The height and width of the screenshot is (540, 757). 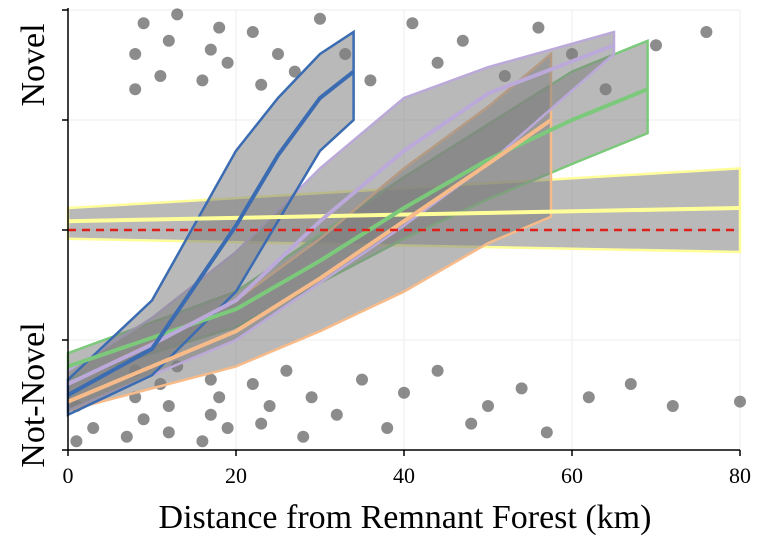 I want to click on x-axis-title: Distance from Remnant Forest (km), so click(x=405, y=517).